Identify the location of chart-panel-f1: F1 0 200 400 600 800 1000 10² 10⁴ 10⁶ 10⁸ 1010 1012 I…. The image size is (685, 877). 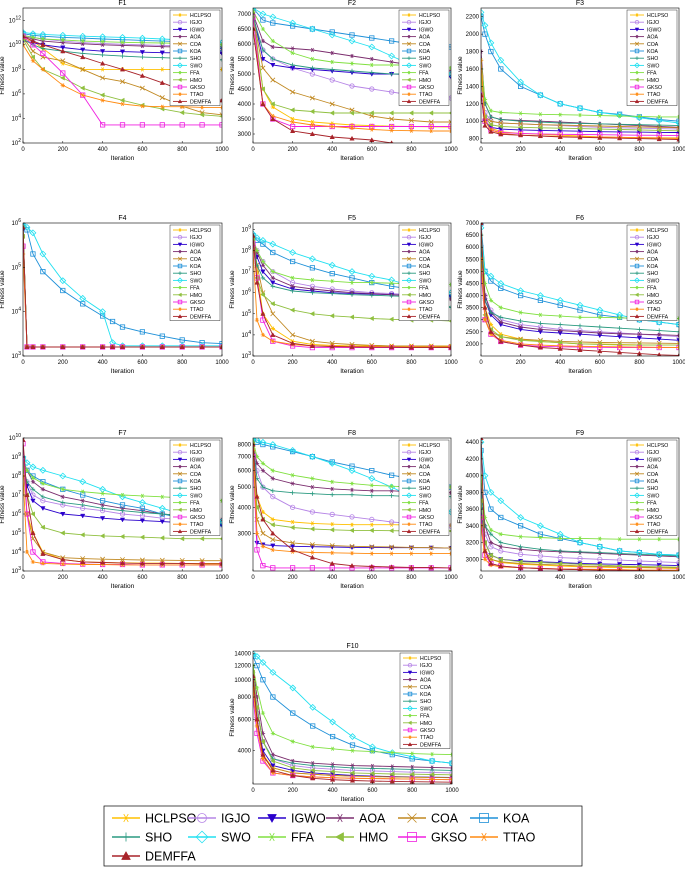
(114, 81).